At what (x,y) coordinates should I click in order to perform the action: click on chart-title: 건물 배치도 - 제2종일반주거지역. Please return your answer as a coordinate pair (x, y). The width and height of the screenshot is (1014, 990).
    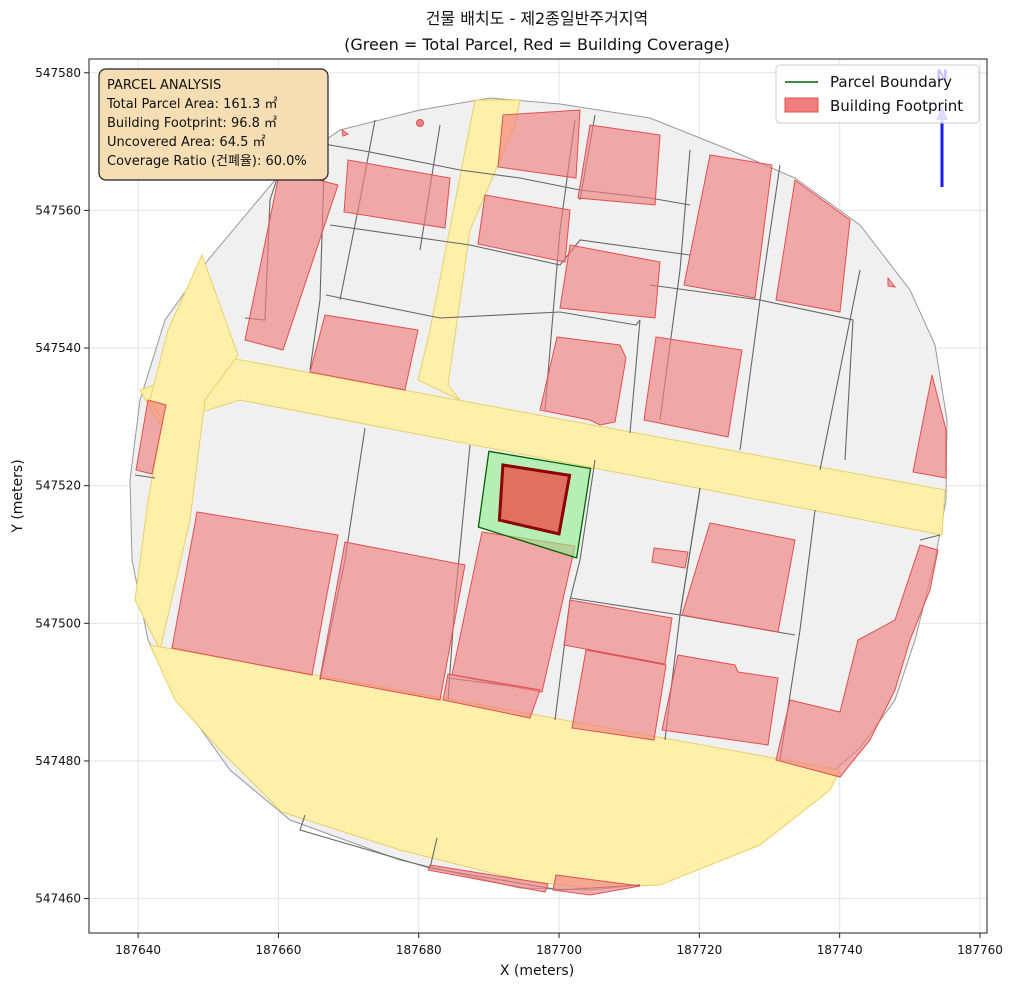
    Looking at the image, I should click on (537, 18).